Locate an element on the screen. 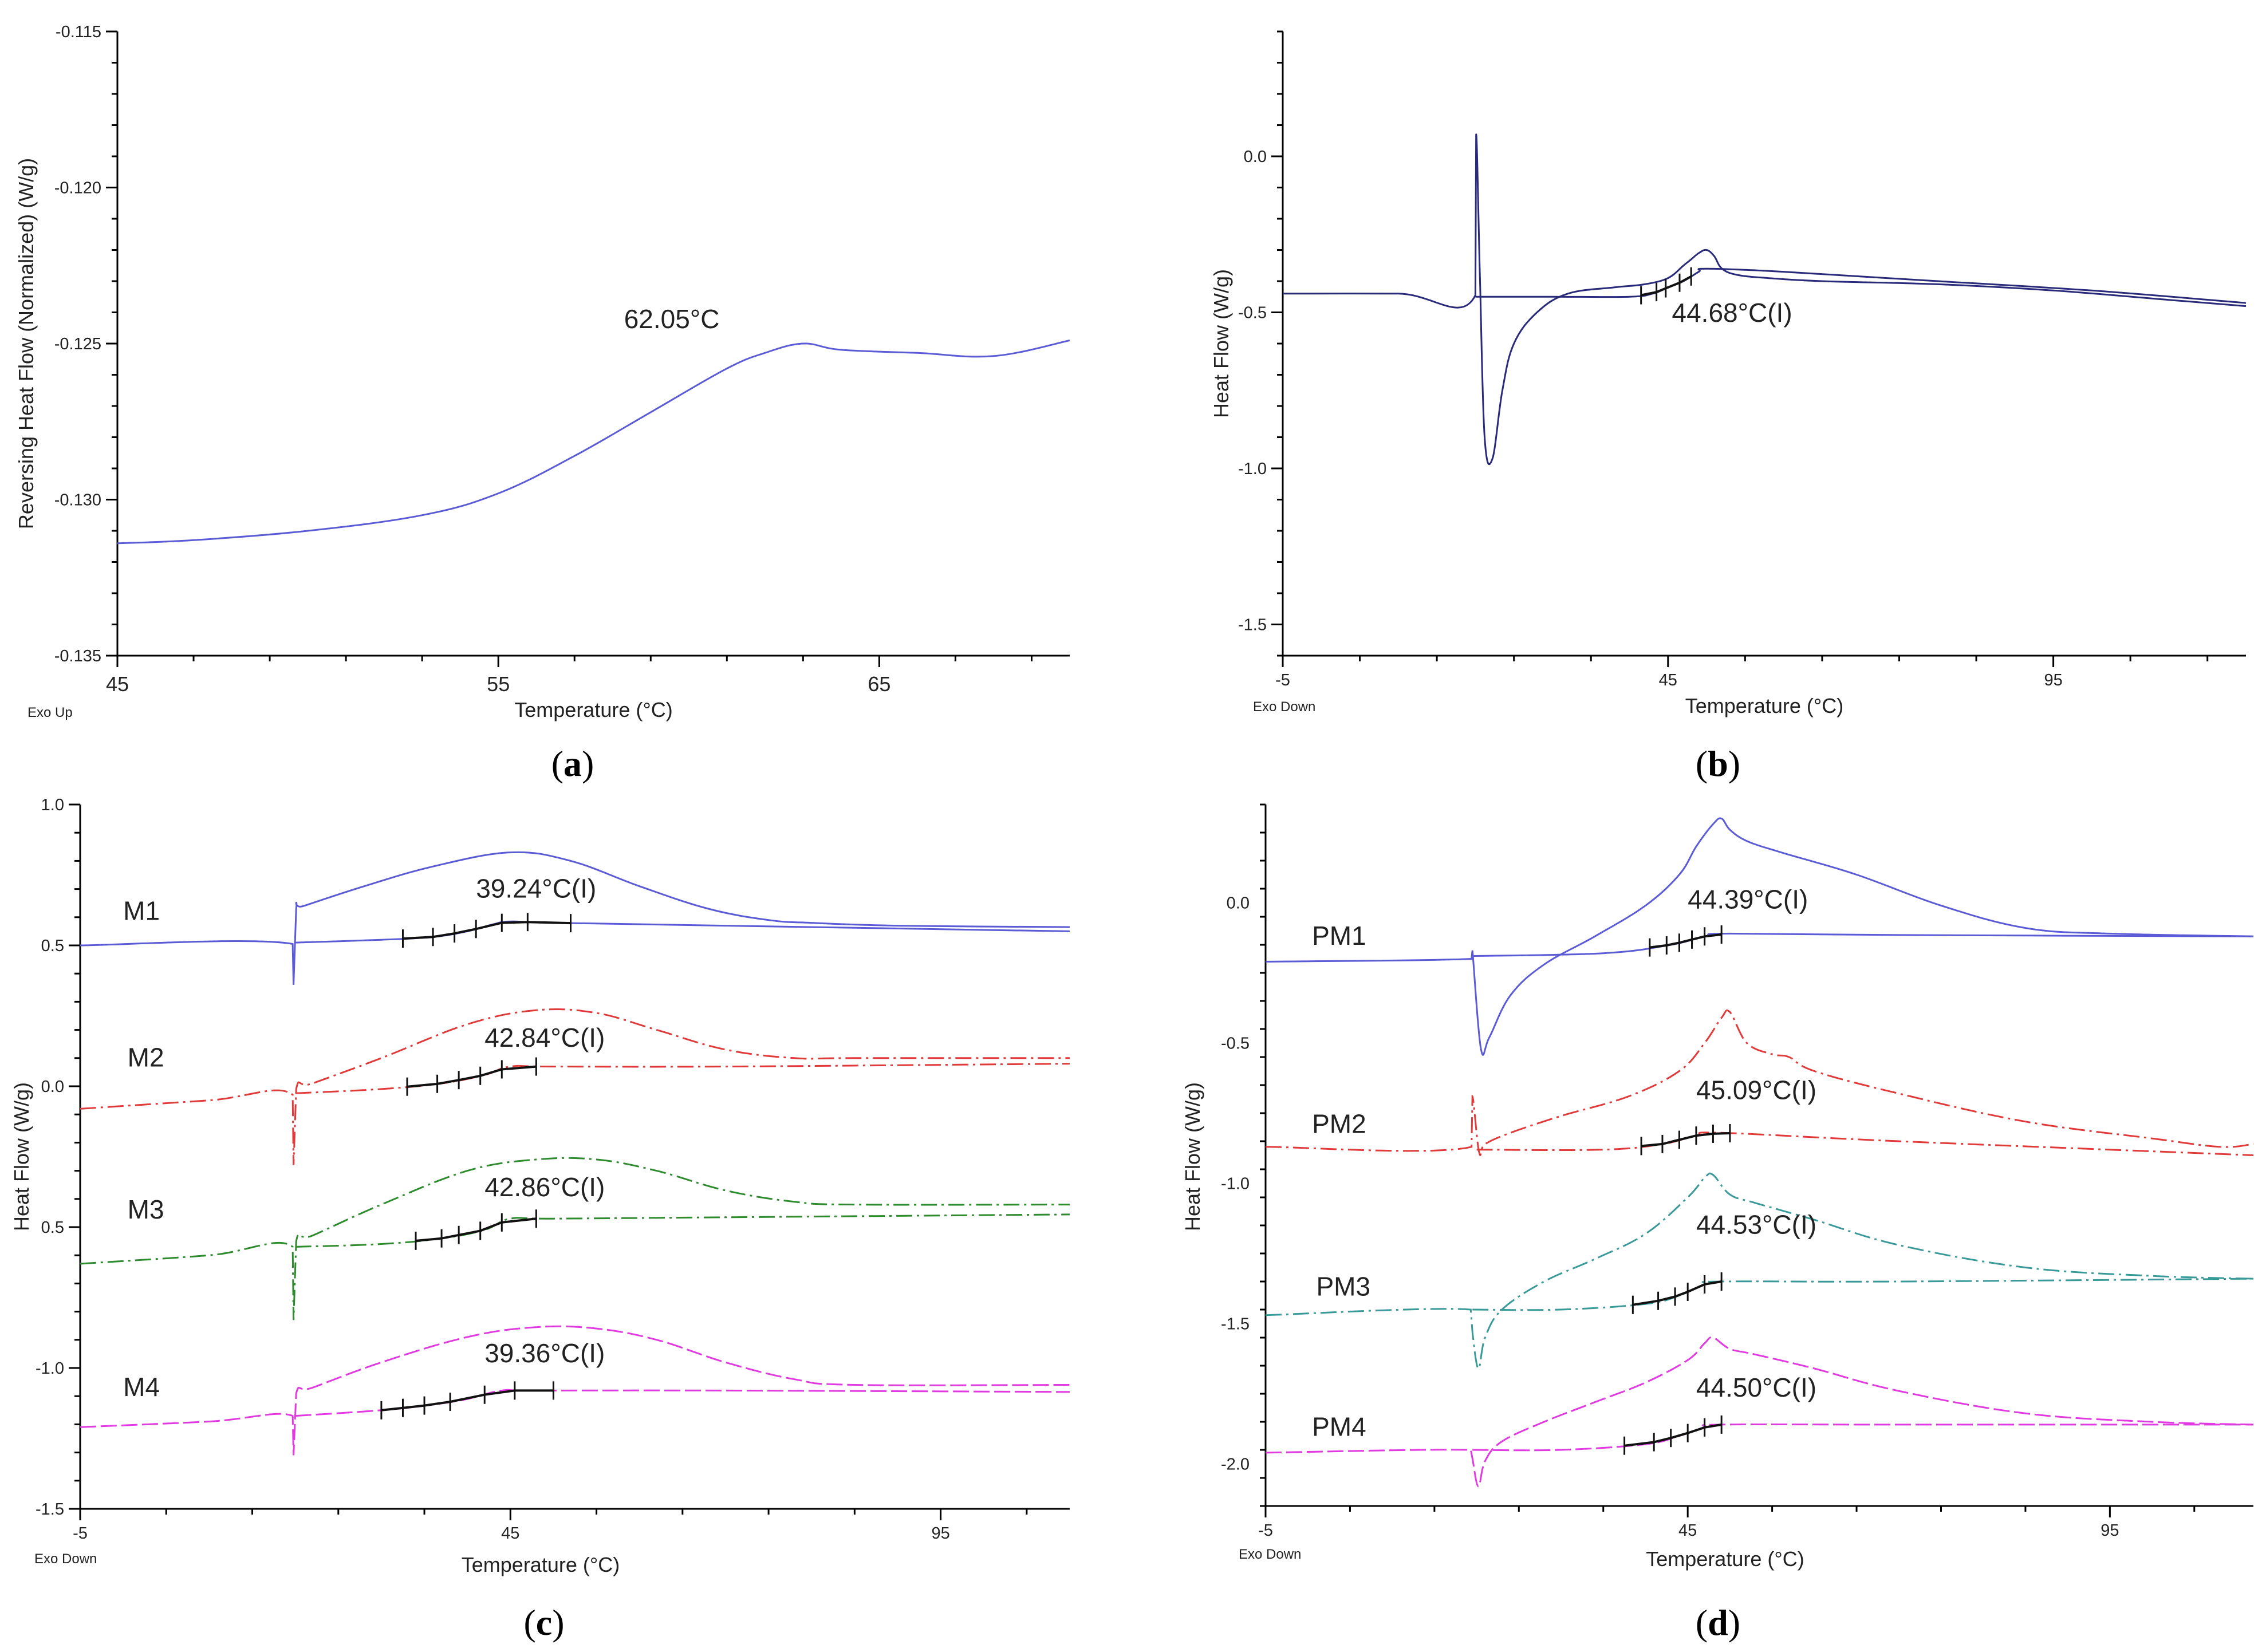 The width and height of the screenshot is (2266, 1652). series-line-pm1 is located at coordinates (1760, 937).